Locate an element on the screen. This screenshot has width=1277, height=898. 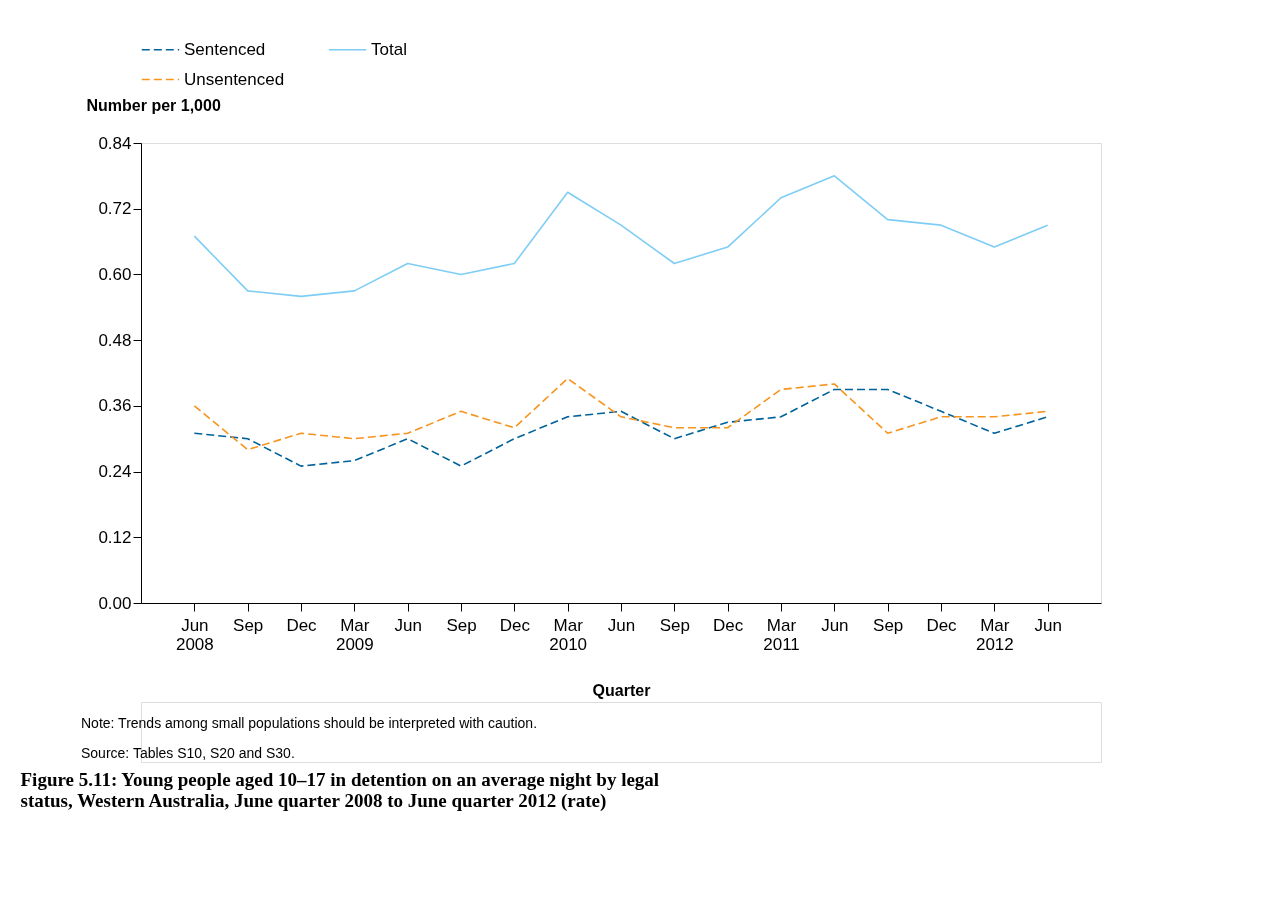
source-note: Source: Tables S10, S20 and S30. is located at coordinates (188, 753).